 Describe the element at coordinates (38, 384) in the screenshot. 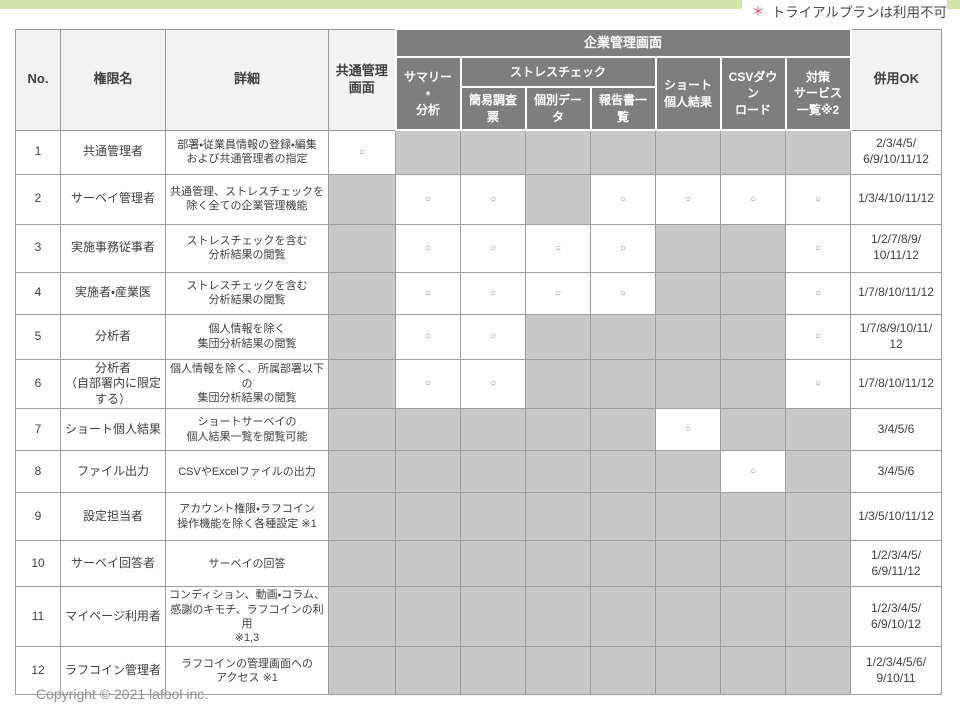

I see `row-number: 6` at that location.